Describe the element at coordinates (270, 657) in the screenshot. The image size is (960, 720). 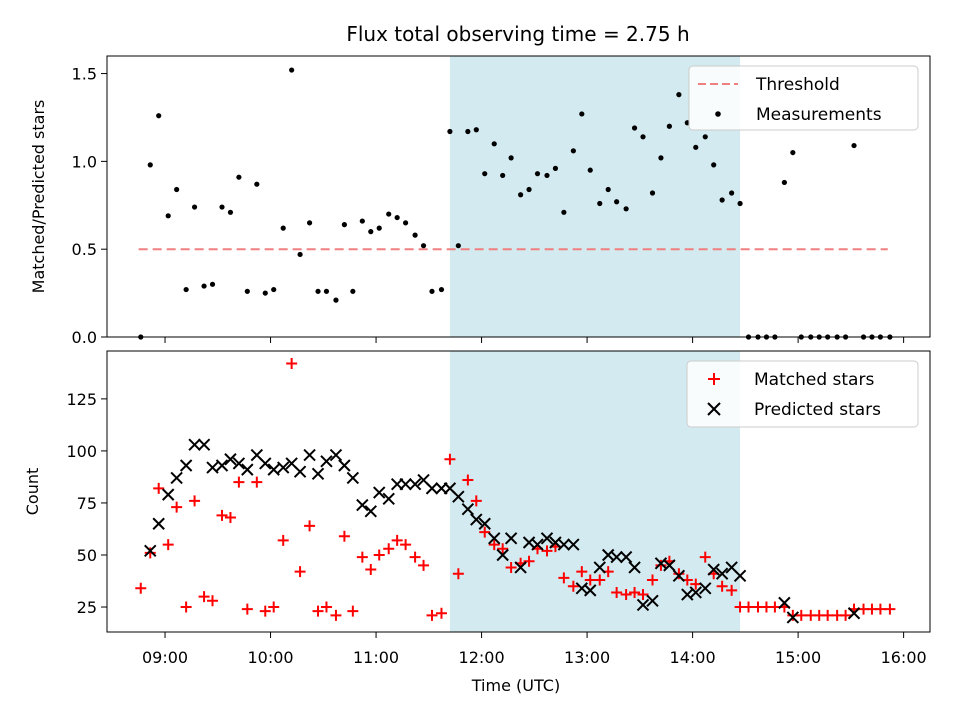
I see `x-tick-label: 10:00` at that location.